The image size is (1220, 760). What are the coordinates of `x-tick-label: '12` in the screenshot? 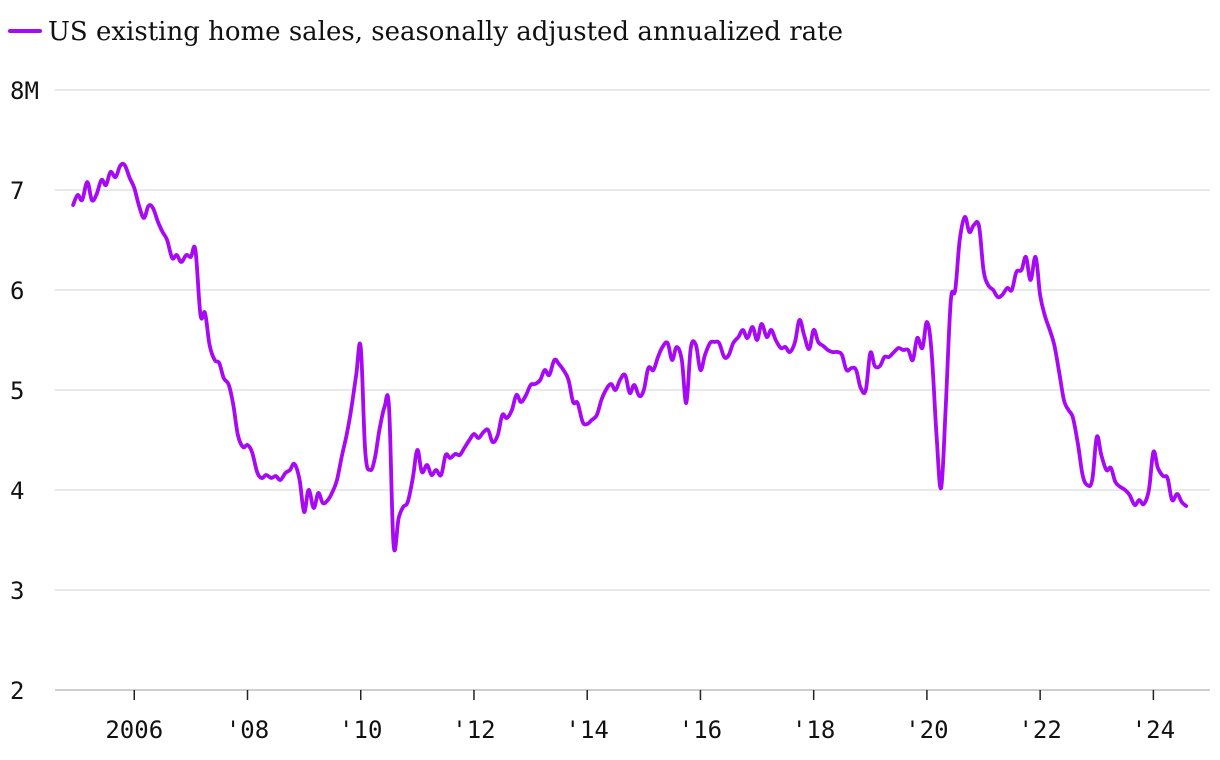 It's located at (473, 730).